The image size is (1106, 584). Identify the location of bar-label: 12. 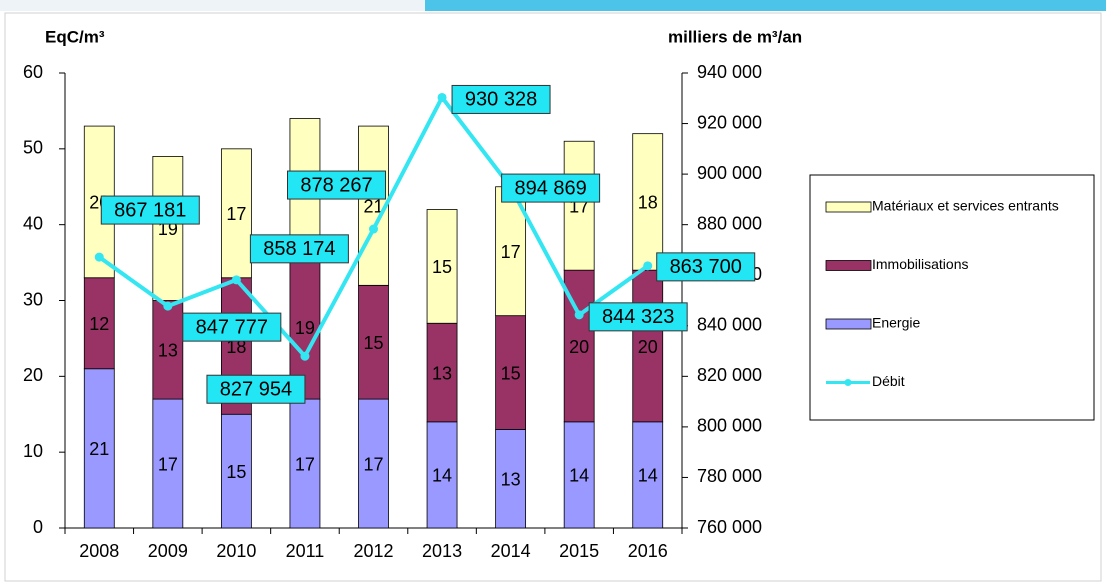
(99, 324).